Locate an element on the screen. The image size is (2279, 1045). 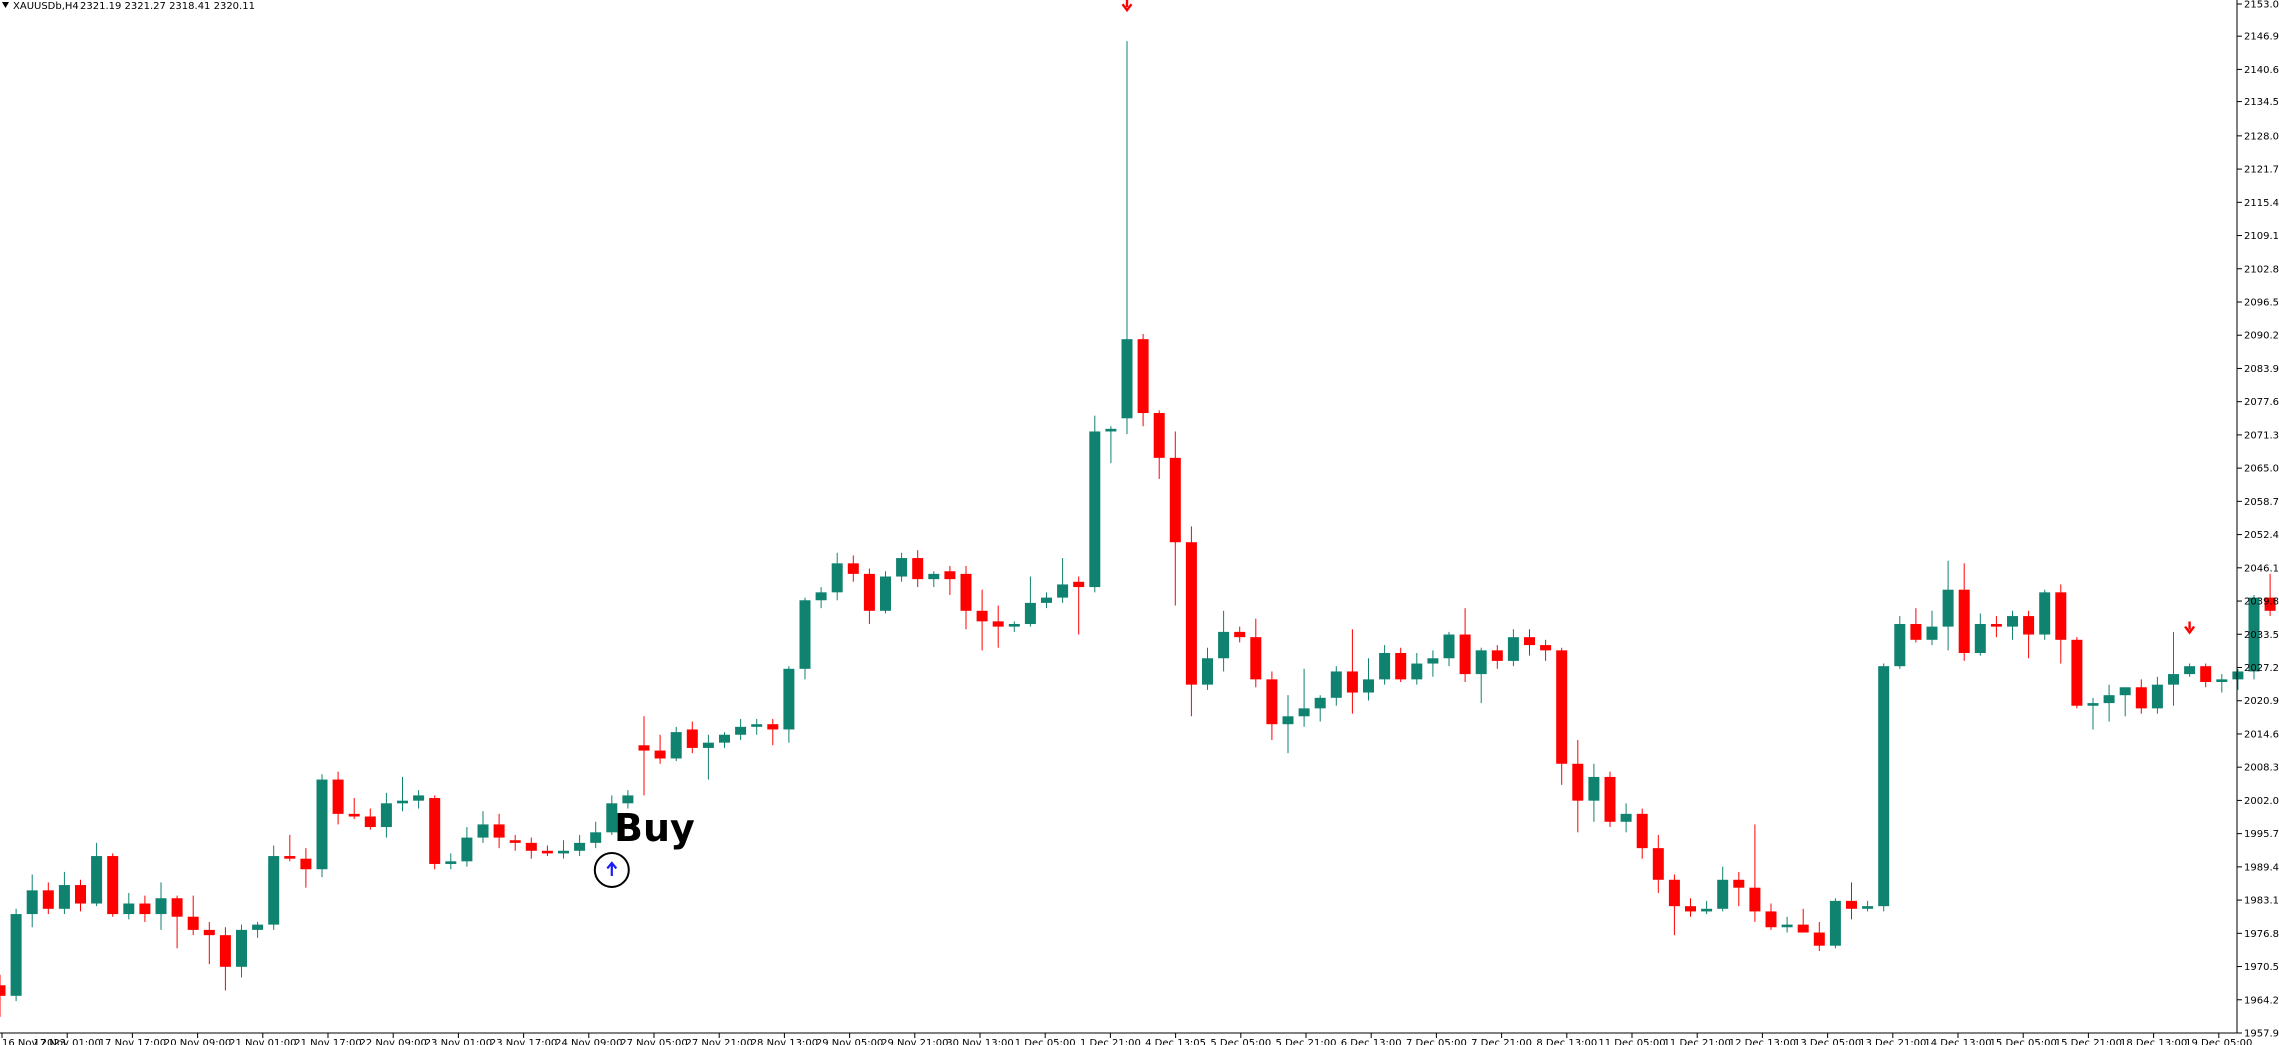
time-tick-label: 13 Dec 05:00 is located at coordinates (1827, 1041).